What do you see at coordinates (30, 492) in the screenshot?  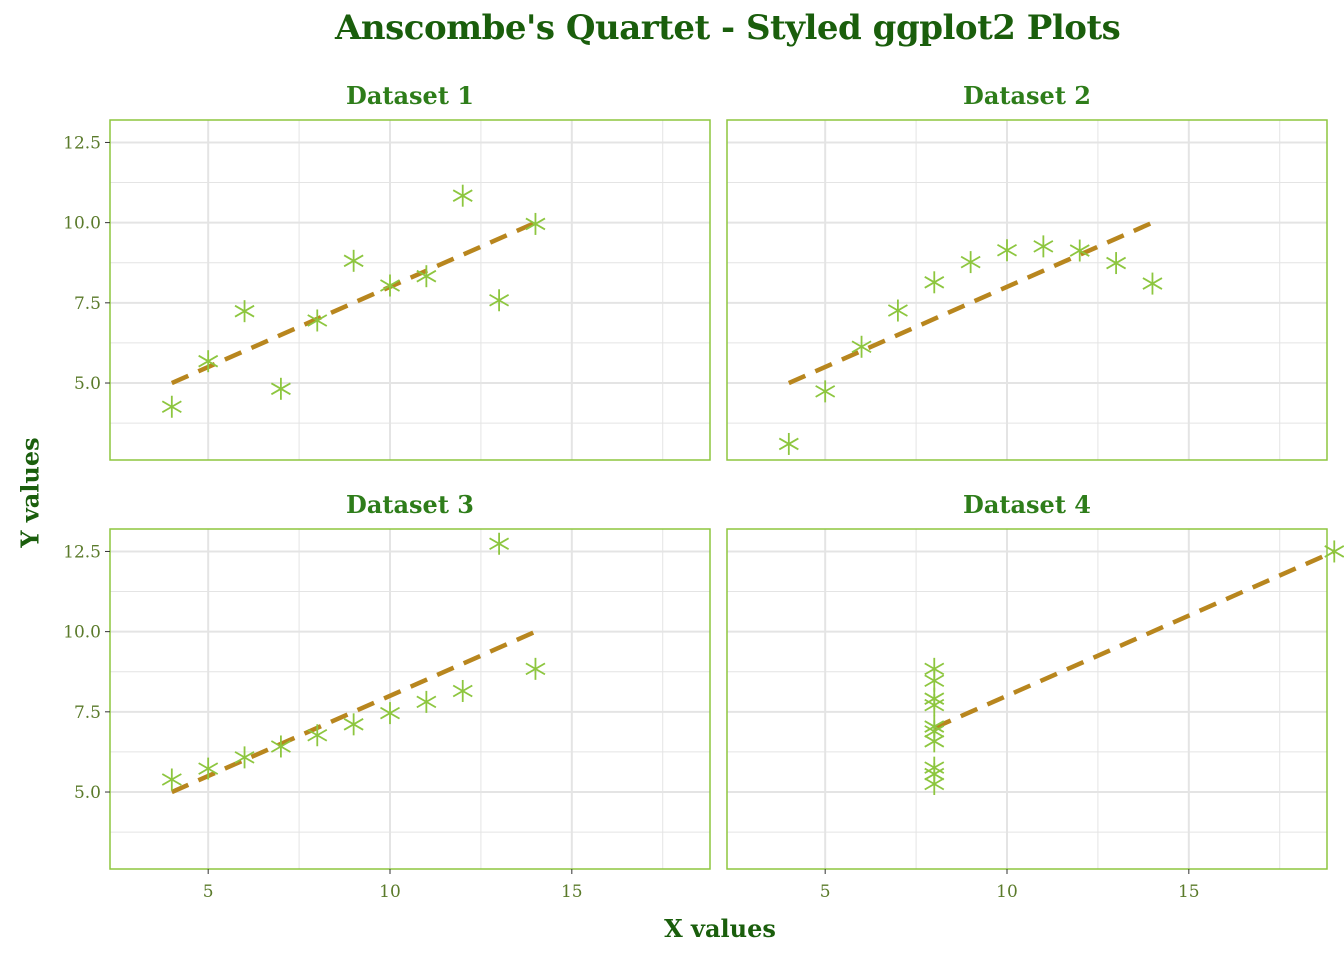 I see `y-axis-title: Y values` at bounding box center [30, 492].